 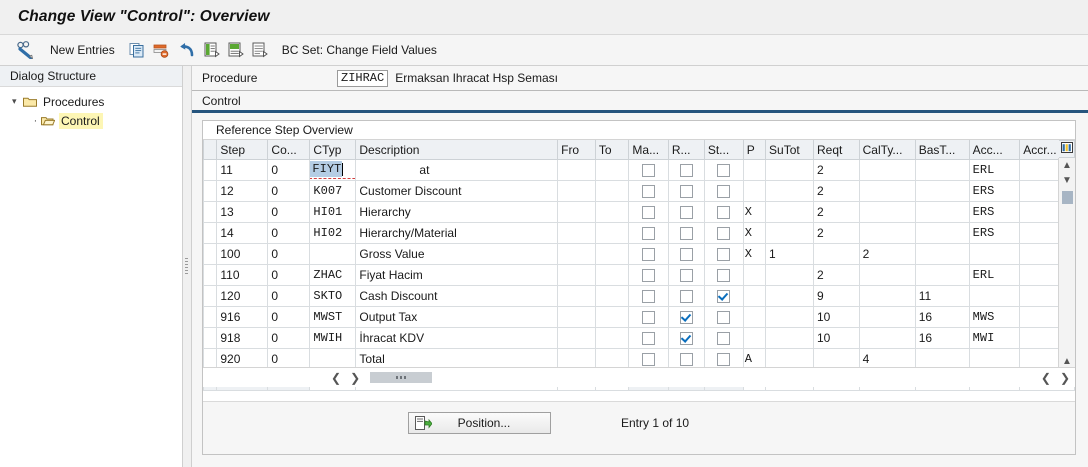 What do you see at coordinates (789, 254) in the screenshot?
I see `cell-sutot: 1` at bounding box center [789, 254].